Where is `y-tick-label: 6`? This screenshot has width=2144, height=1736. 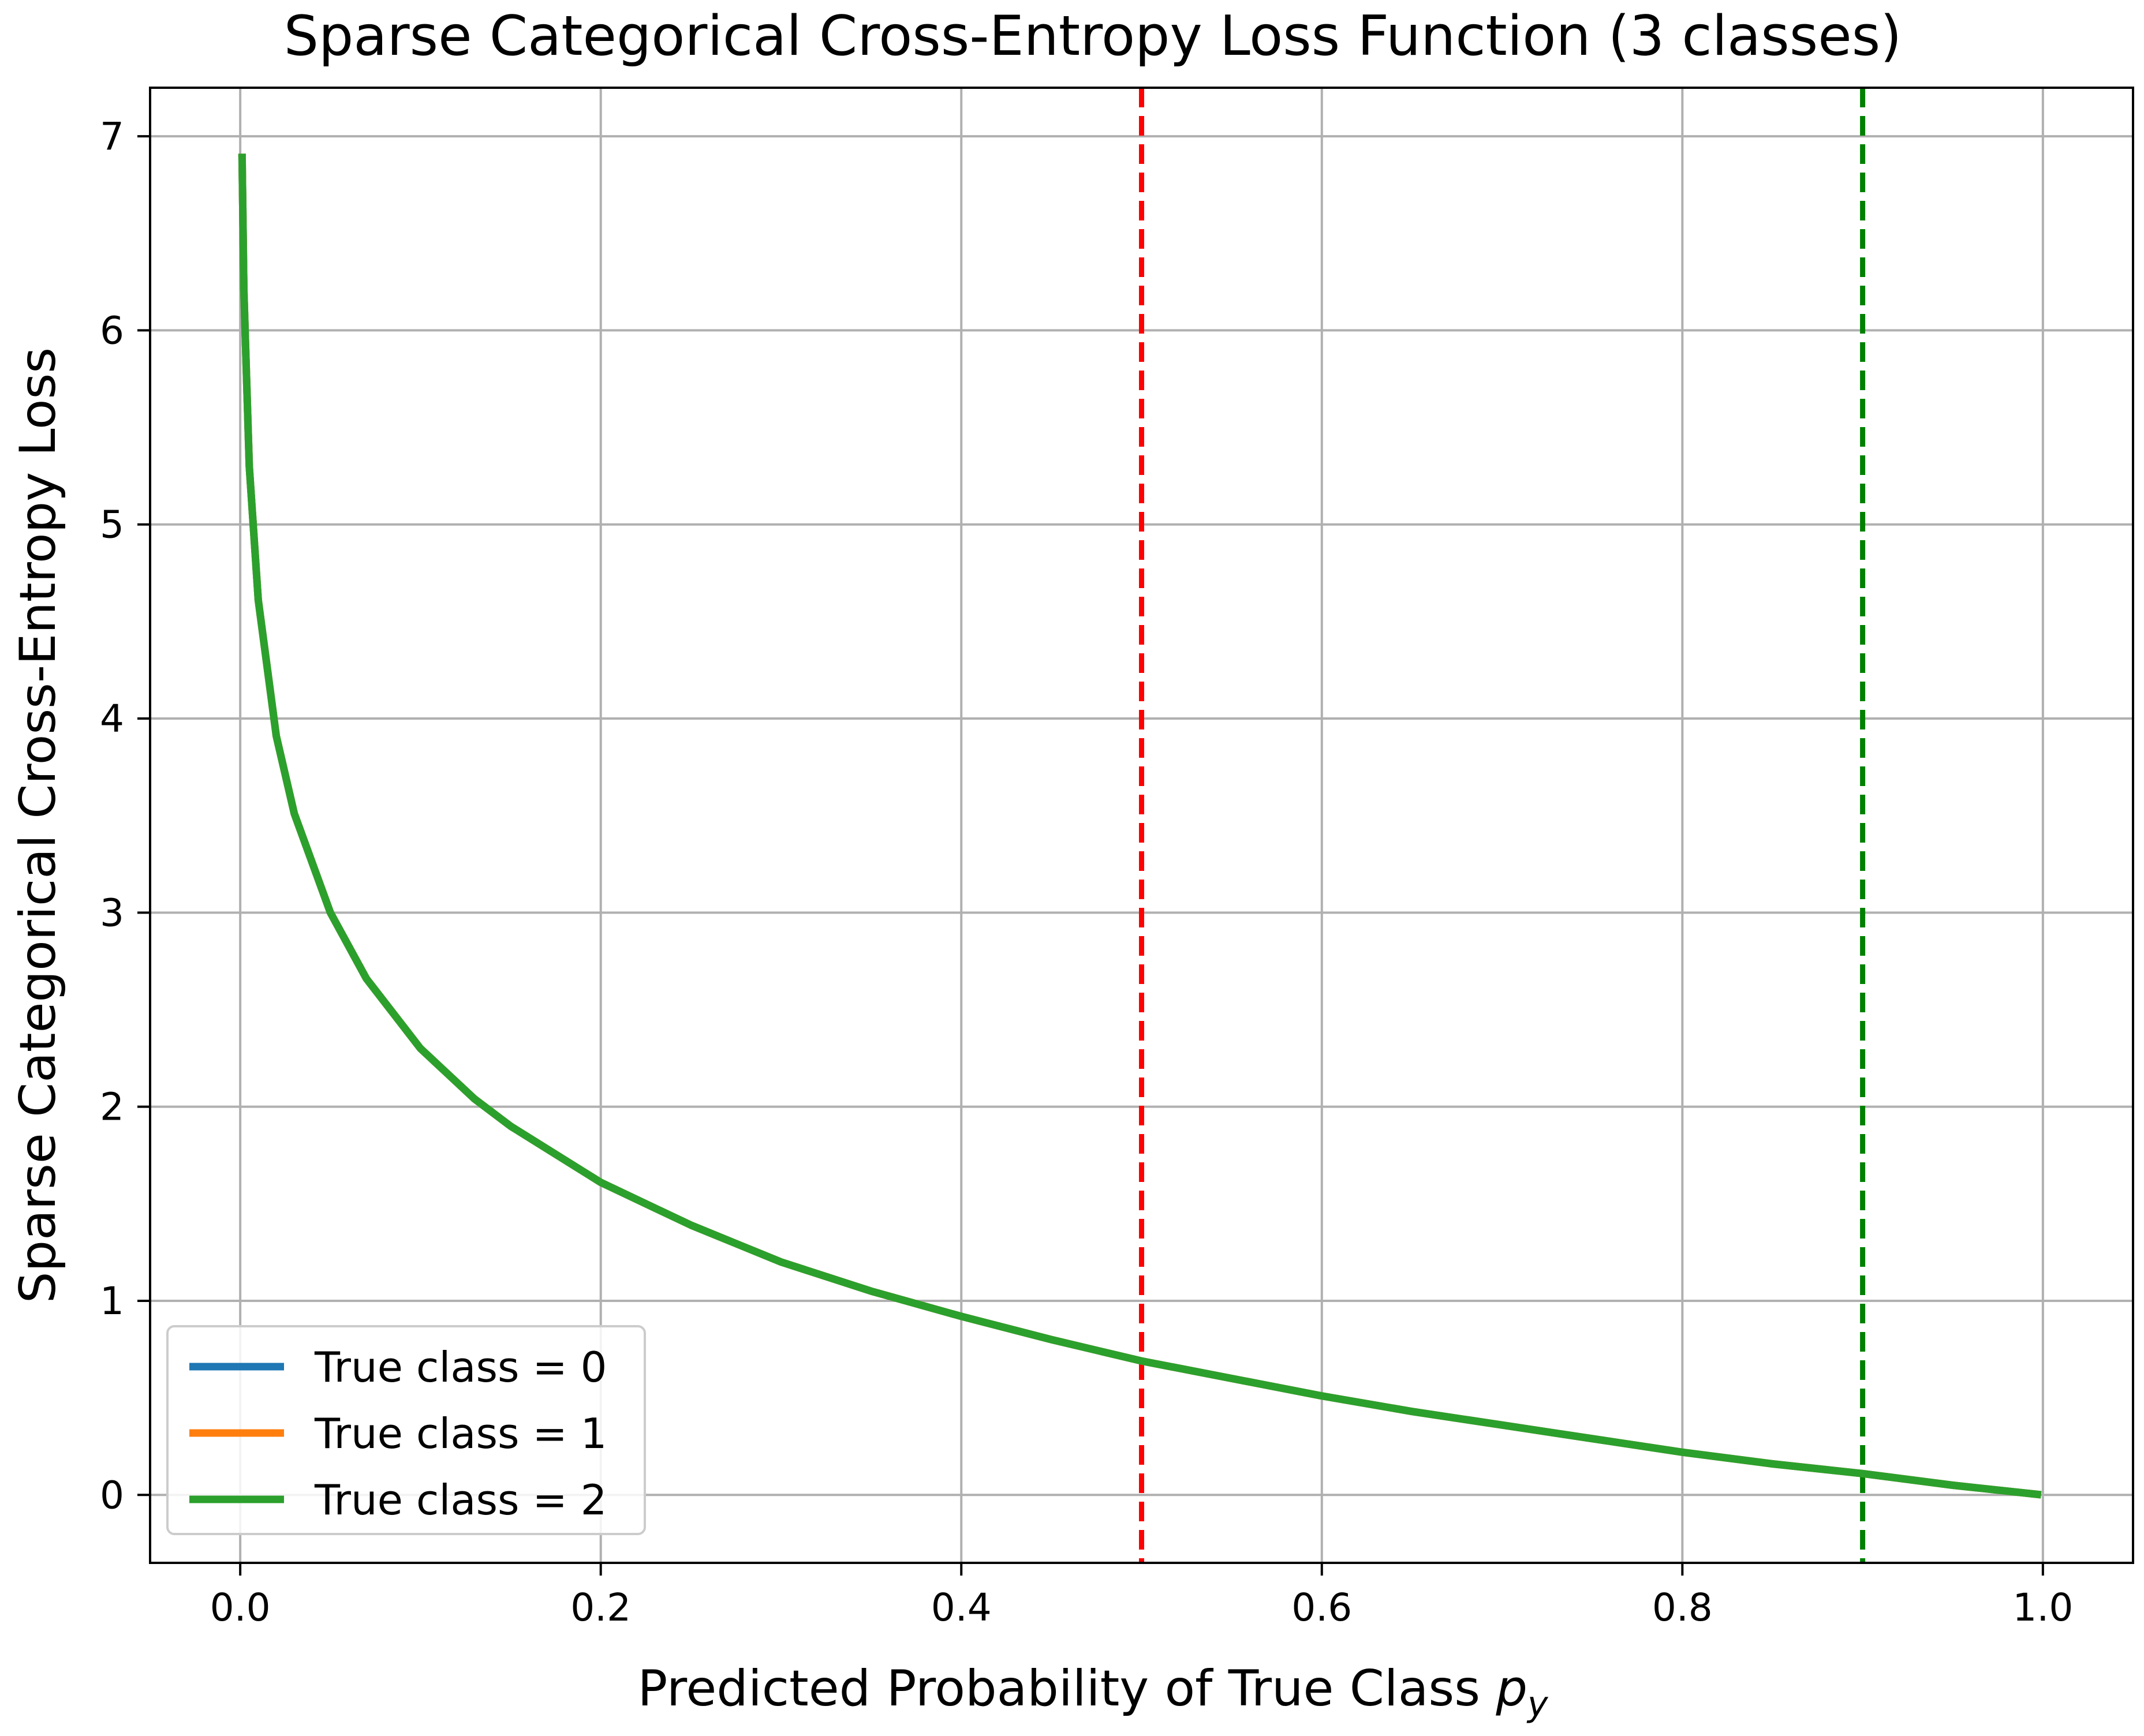 y-tick-label: 6 is located at coordinates (112, 330).